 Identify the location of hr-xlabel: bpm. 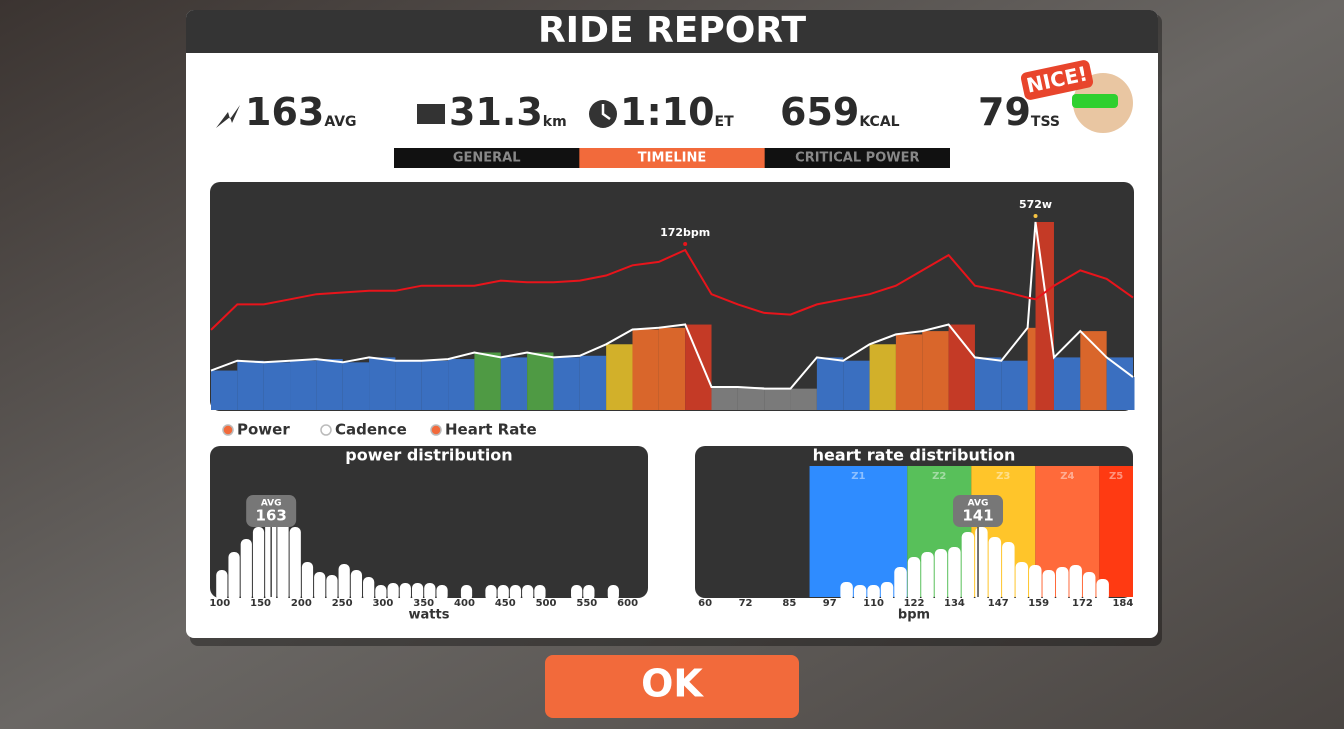
(914, 615).